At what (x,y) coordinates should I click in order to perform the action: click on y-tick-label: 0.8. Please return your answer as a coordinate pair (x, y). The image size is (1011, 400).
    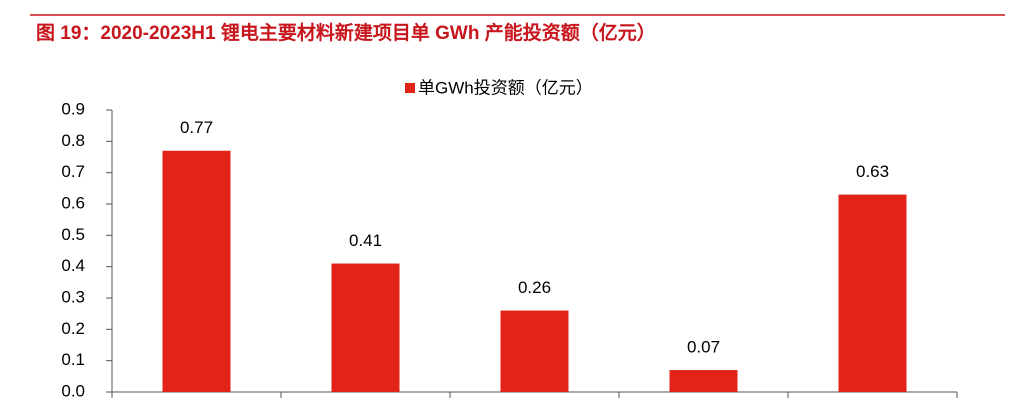
    Looking at the image, I should click on (73, 140).